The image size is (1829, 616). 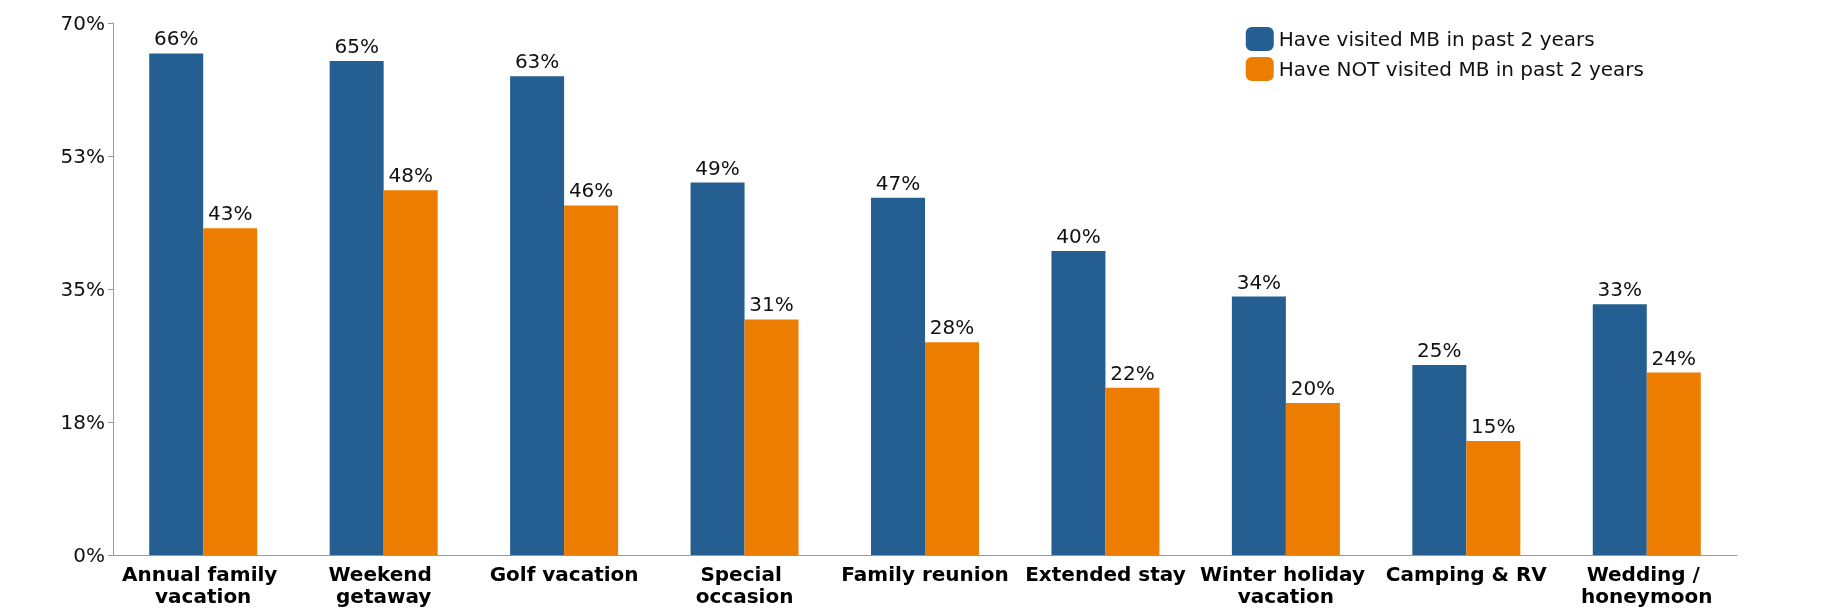 I want to click on data-label: 28%, so click(x=952, y=327).